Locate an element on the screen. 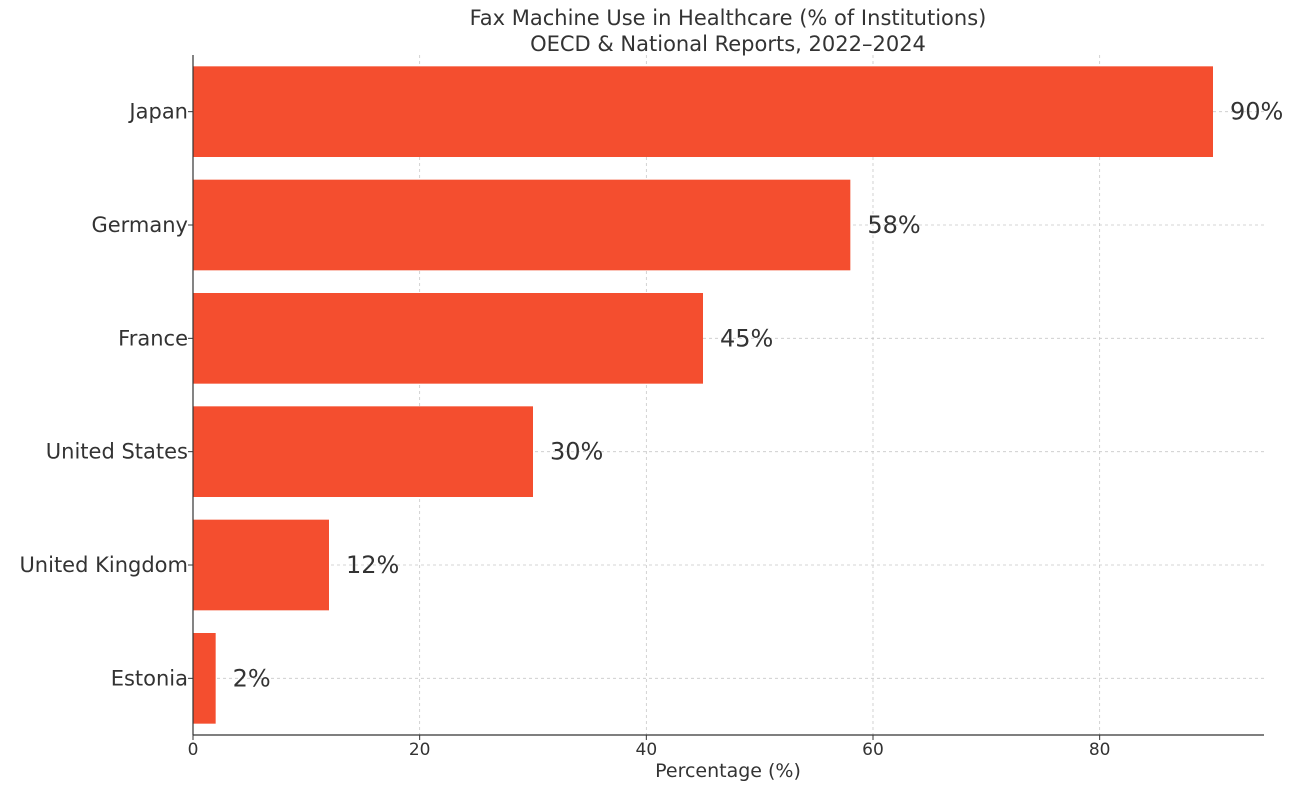 The width and height of the screenshot is (1292, 792). y-tick-label: United Kingdom is located at coordinates (103, 565).